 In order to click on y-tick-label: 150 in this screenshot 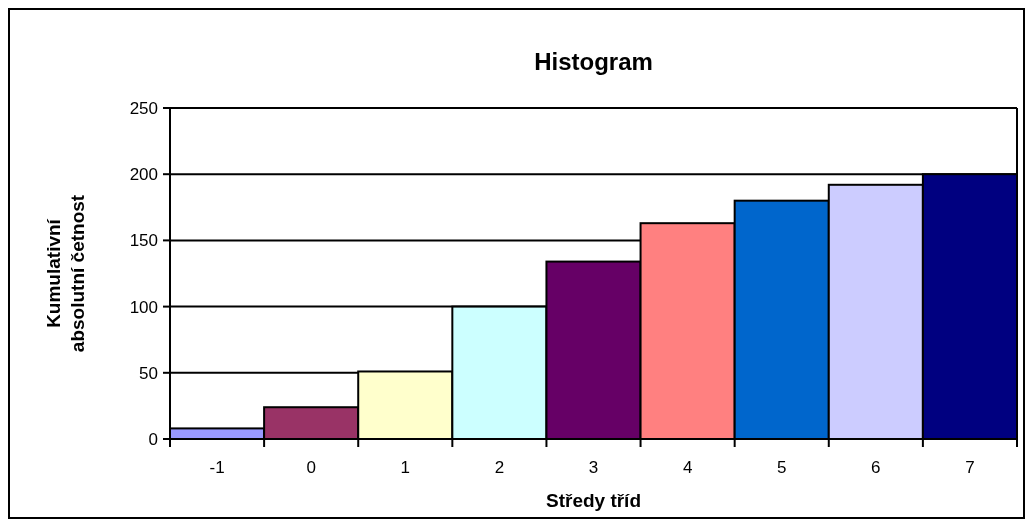, I will do `click(143, 241)`.